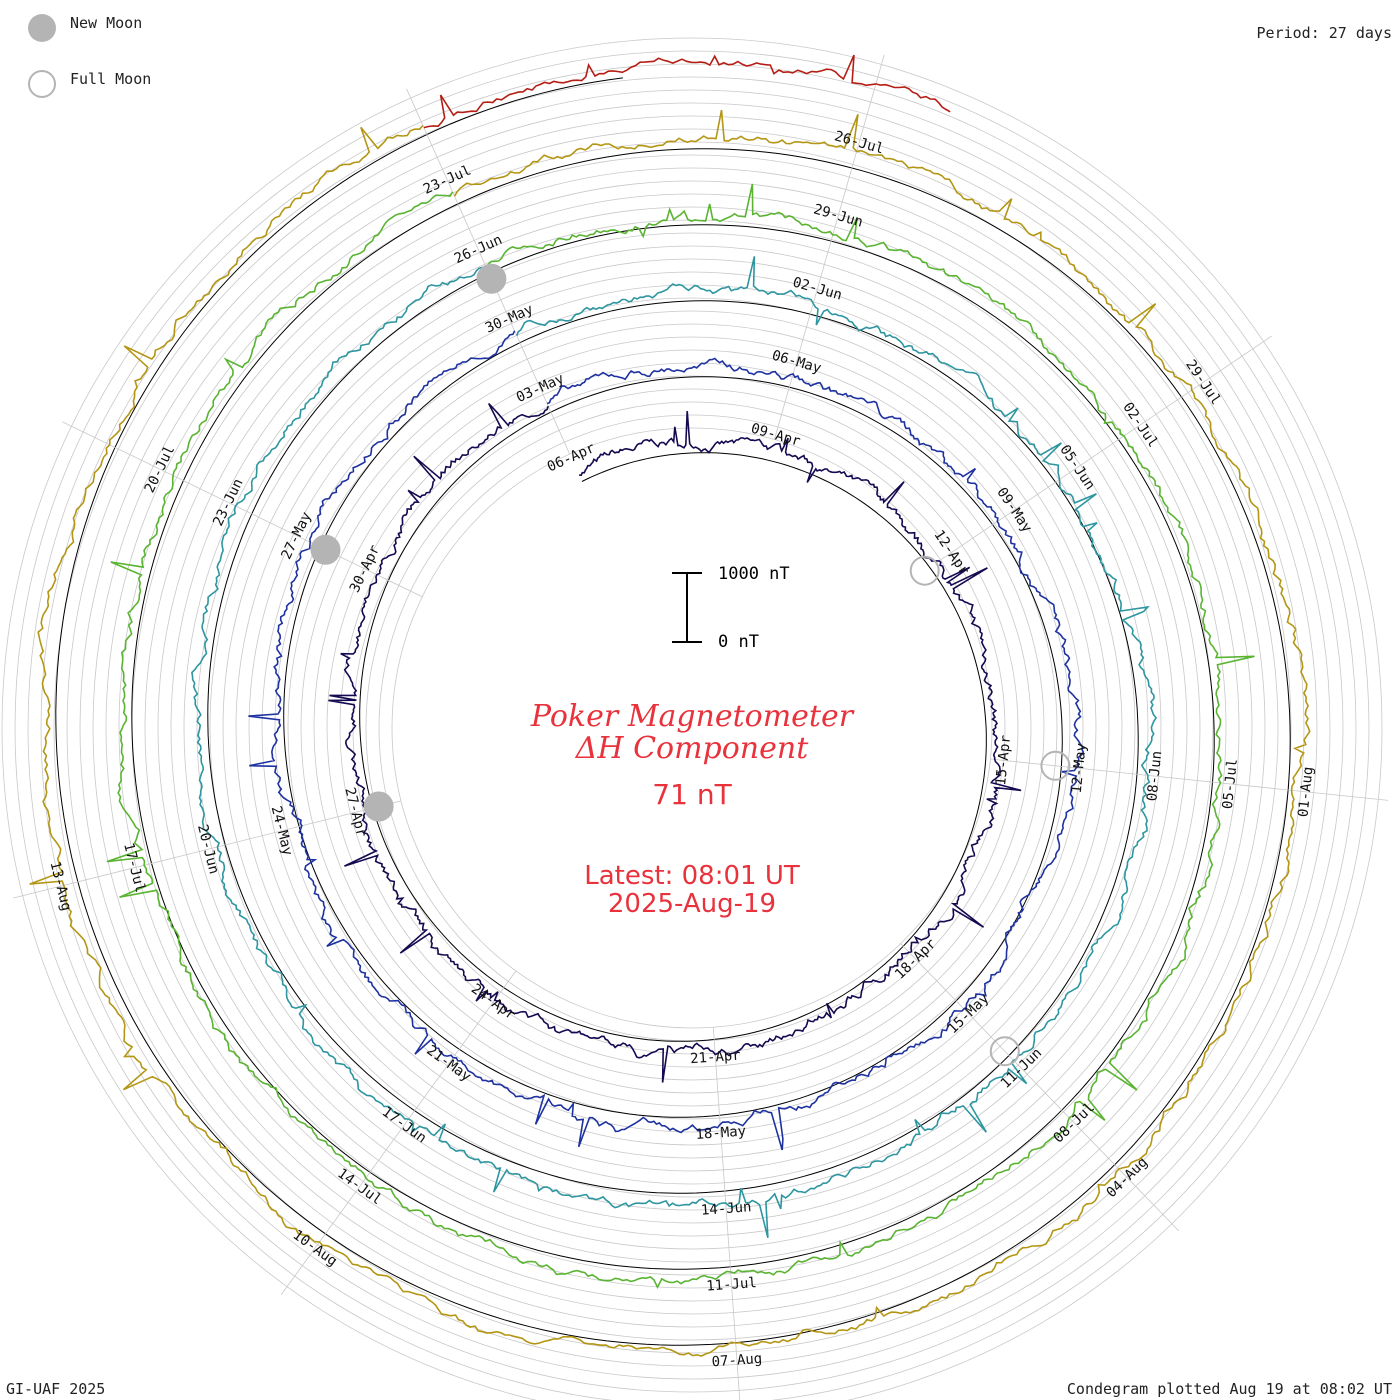  What do you see at coordinates (111, 79) in the screenshot?
I see `full-moon-legend-label: Full Moon` at bounding box center [111, 79].